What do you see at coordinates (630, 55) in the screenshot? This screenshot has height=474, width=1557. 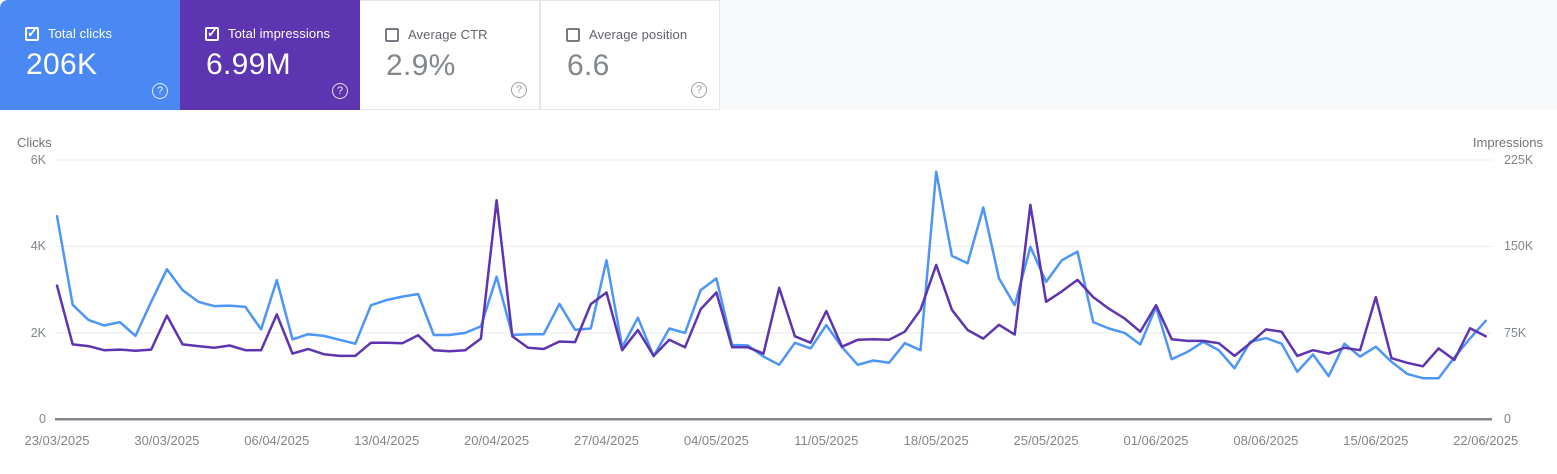 I see `metric-card-average-position: Average position 6.6 ?` at bounding box center [630, 55].